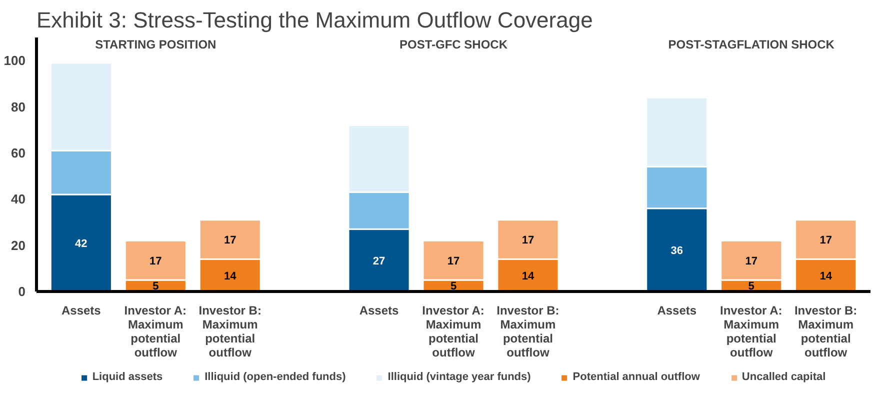 This screenshot has width=884, height=396. I want to click on y-tick-label: 40, so click(18, 199).